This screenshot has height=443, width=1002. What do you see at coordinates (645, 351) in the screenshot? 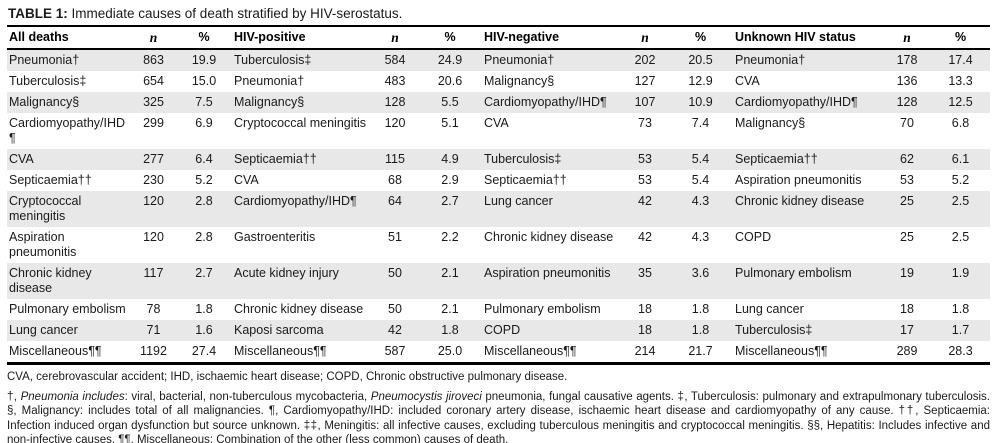
I see `n-cell: 214` at bounding box center [645, 351].